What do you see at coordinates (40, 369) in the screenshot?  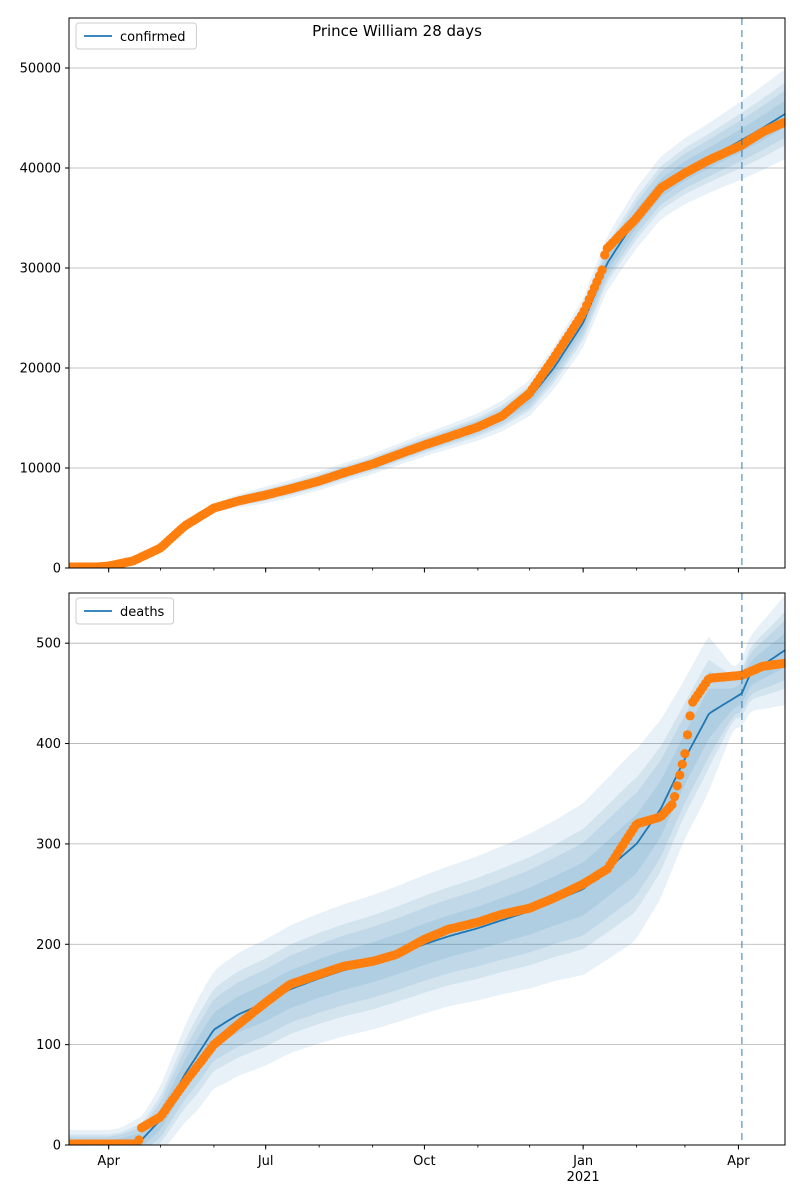 I see `y-tick-label: 20000` at bounding box center [40, 369].